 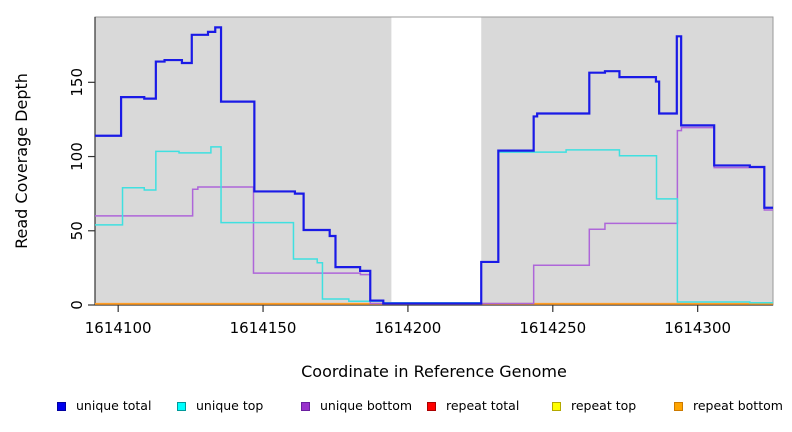 I want to click on x-tick-label: 1614100, so click(x=118, y=328).